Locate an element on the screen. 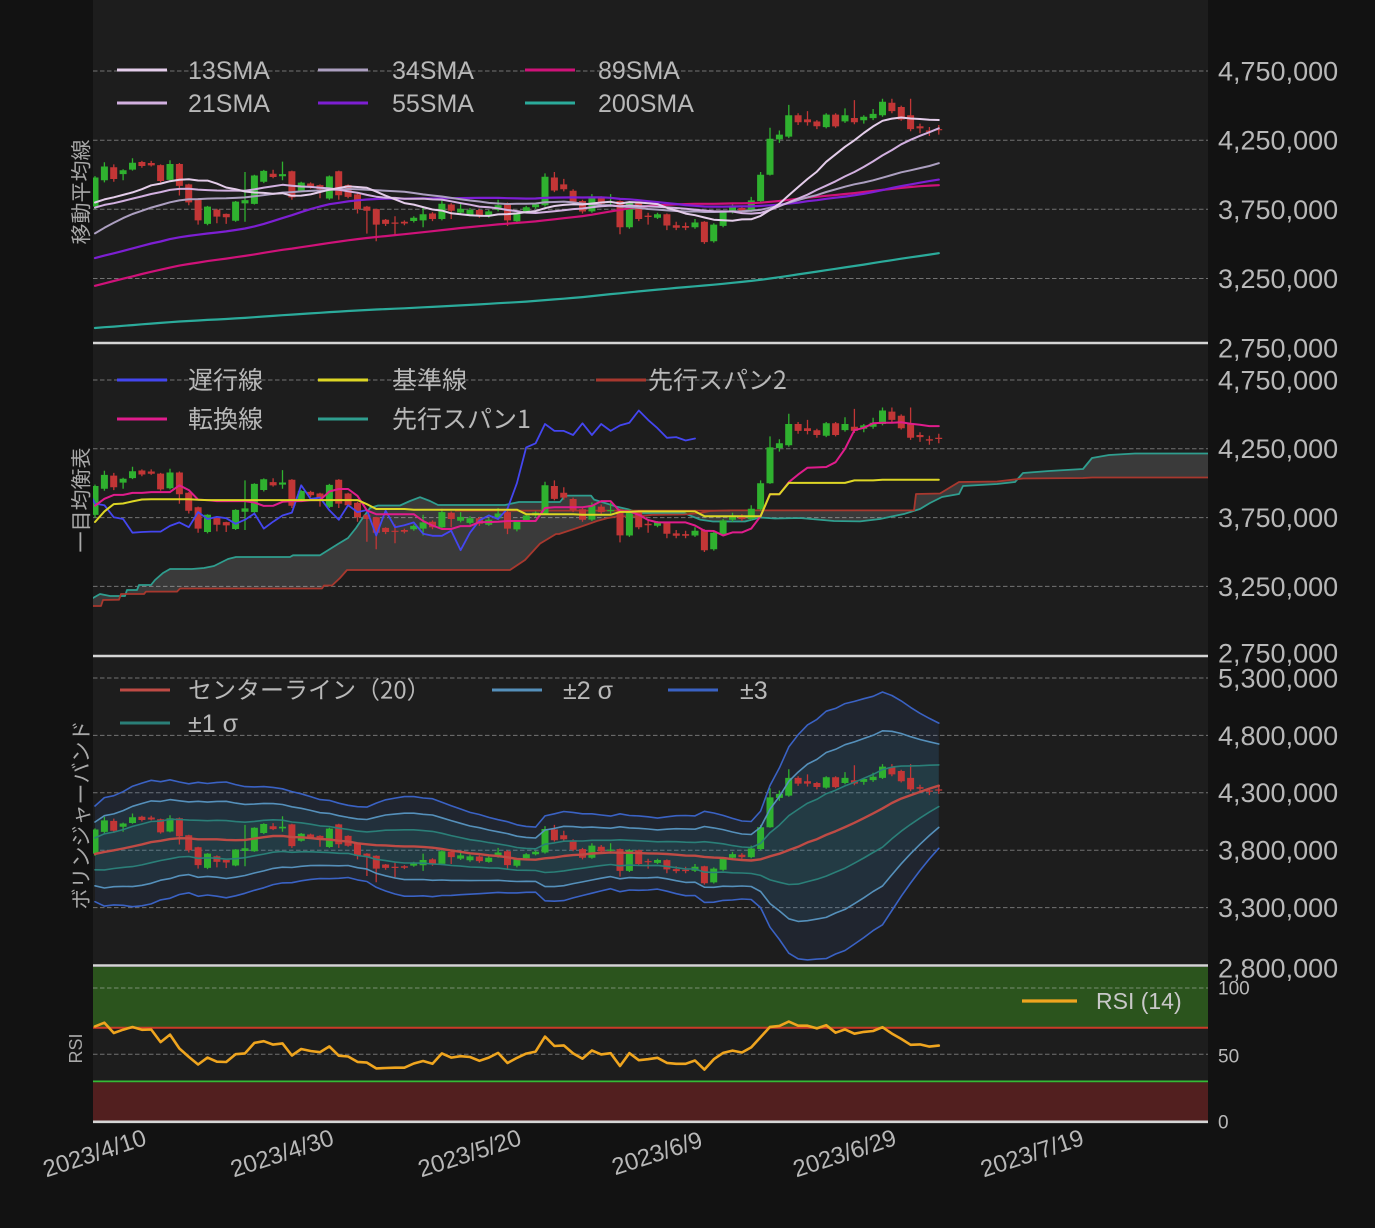  svg-text: ±1 σ is located at coordinates (213, 724).